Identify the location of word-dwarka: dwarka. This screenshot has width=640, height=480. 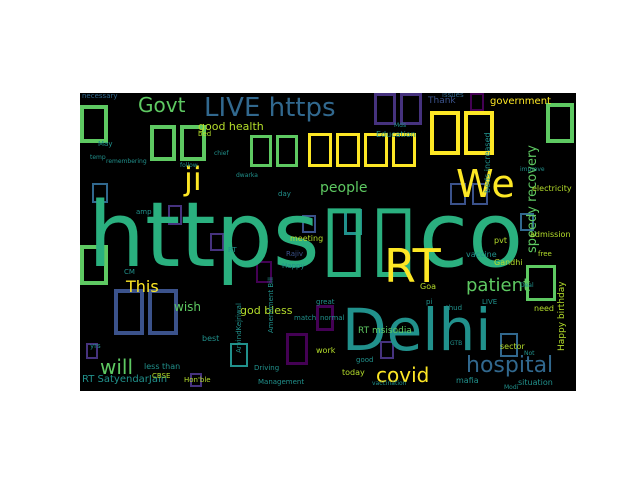
(247, 175).